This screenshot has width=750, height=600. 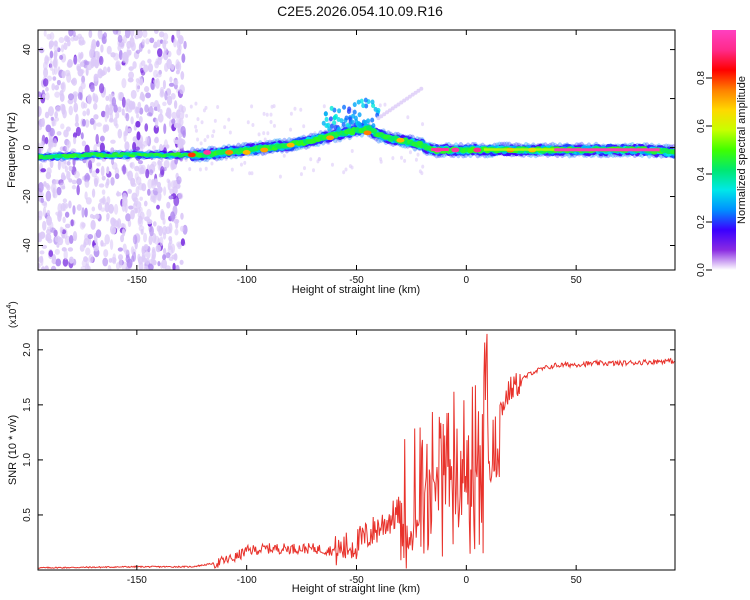 I want to click on spectrogram-y-tick-label: -40, so click(x=27, y=245).